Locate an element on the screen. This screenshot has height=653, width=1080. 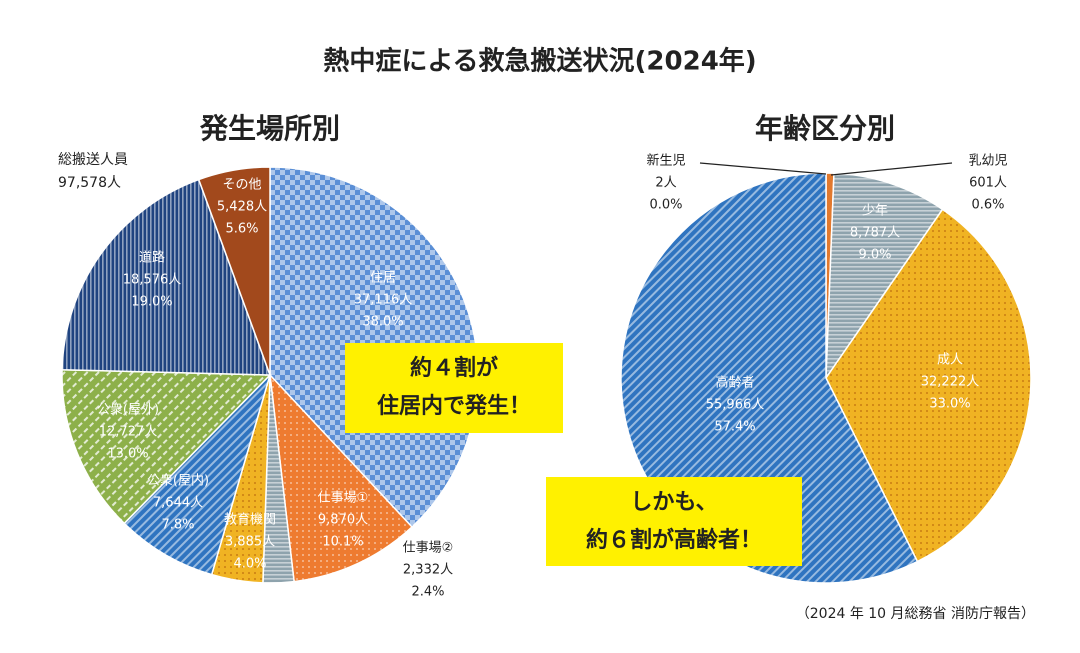
percent-label: 10.1% is located at coordinates (342, 542).